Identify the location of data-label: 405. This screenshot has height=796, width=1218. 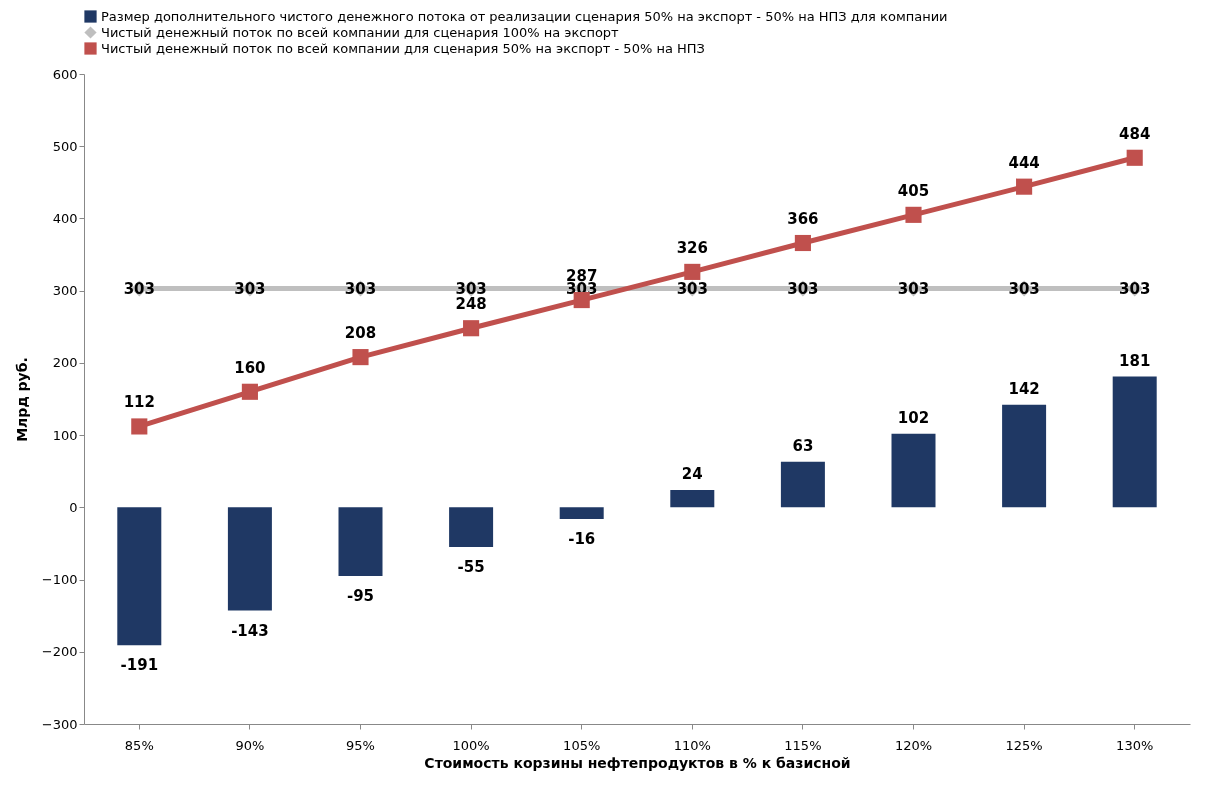
(913, 190).